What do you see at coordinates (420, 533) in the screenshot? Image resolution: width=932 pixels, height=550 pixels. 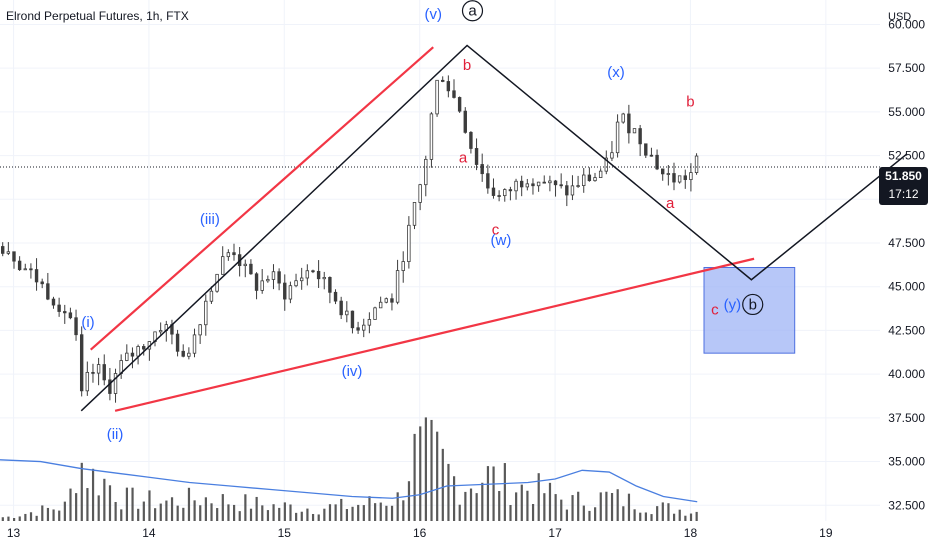 I see `time-axis: 13 14 15 16 17 18 19` at bounding box center [420, 533].